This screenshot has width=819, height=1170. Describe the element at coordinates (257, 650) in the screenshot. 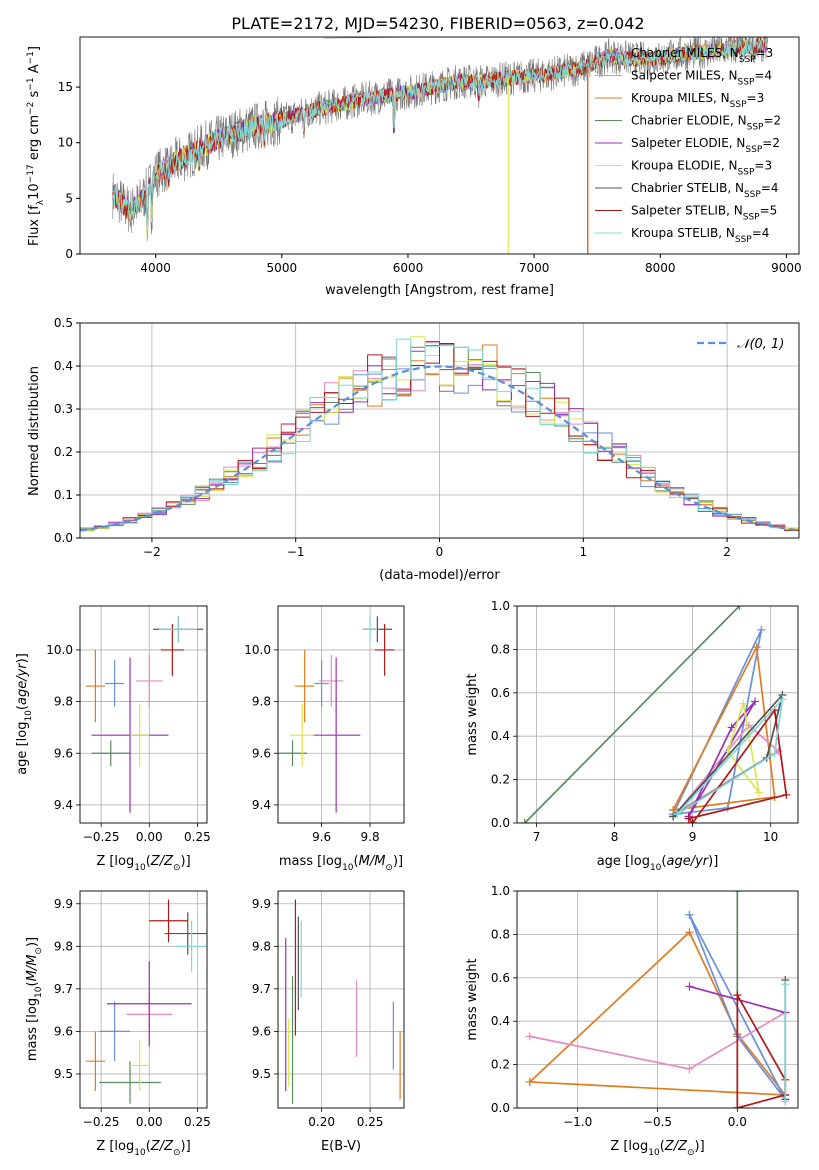

I see `age-vs-mass-ytick-label: 10.0` at that location.